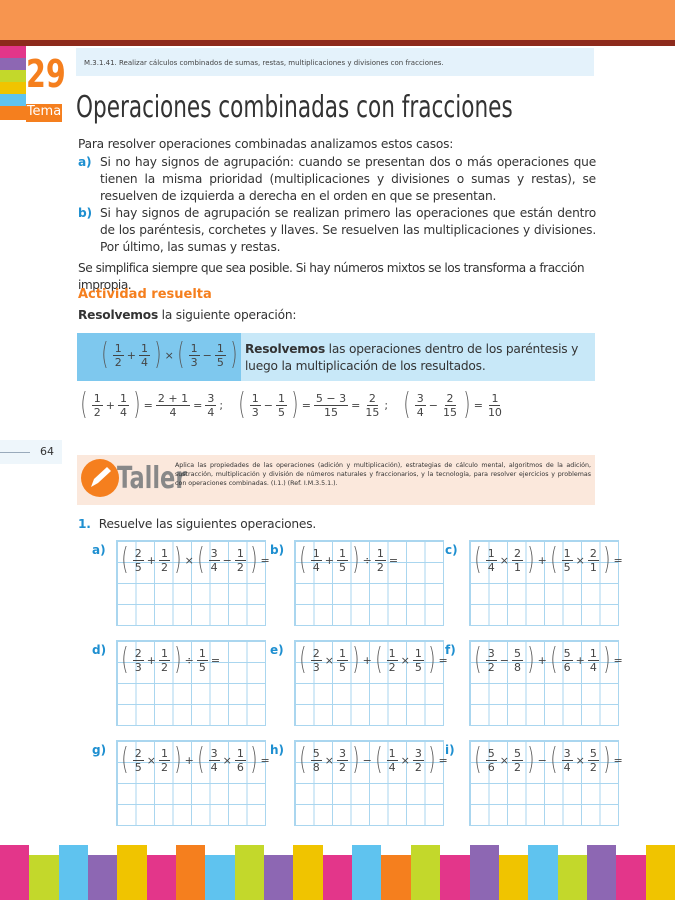 Image resolution: width=675 pixels, height=900 pixels. Describe the element at coordinates (151, 760) in the screenshot. I see `symbol: ×` at that location.